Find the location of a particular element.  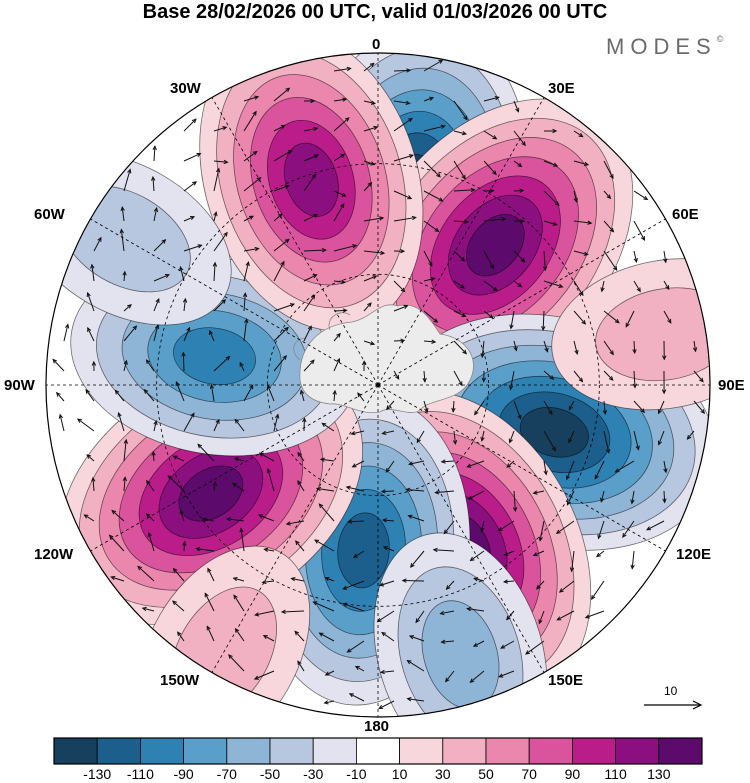

colorbar-tick-label: -30 is located at coordinates (313, 774).